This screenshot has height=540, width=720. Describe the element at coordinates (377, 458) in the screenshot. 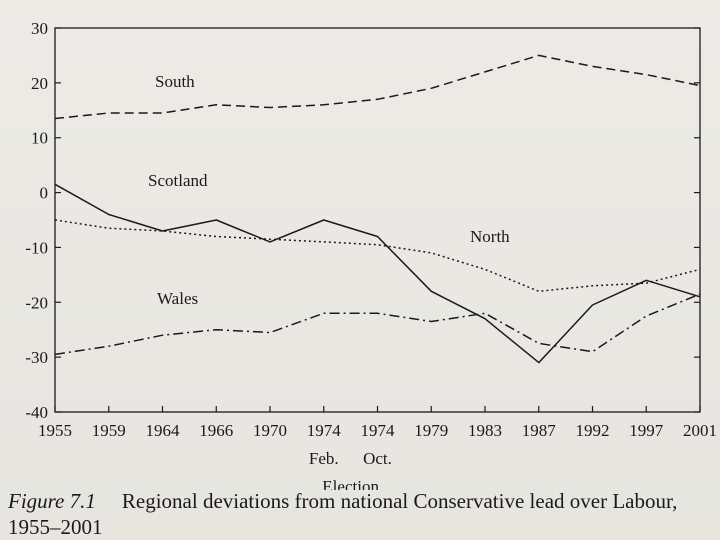

I see `x-sublabel: Oct.` at that location.